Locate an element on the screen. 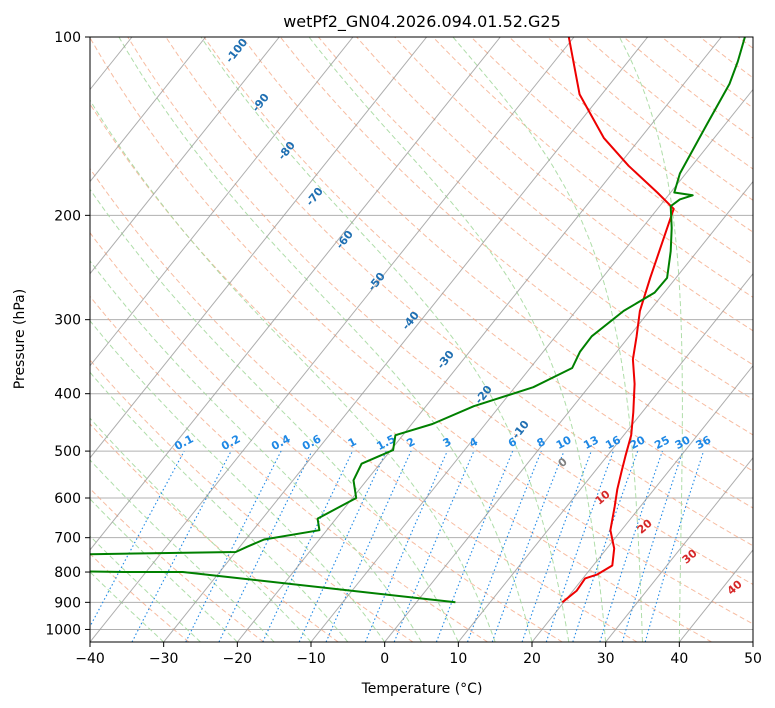 This screenshot has width=775, height=708. y-tick-label: 200 is located at coordinates (67, 216).